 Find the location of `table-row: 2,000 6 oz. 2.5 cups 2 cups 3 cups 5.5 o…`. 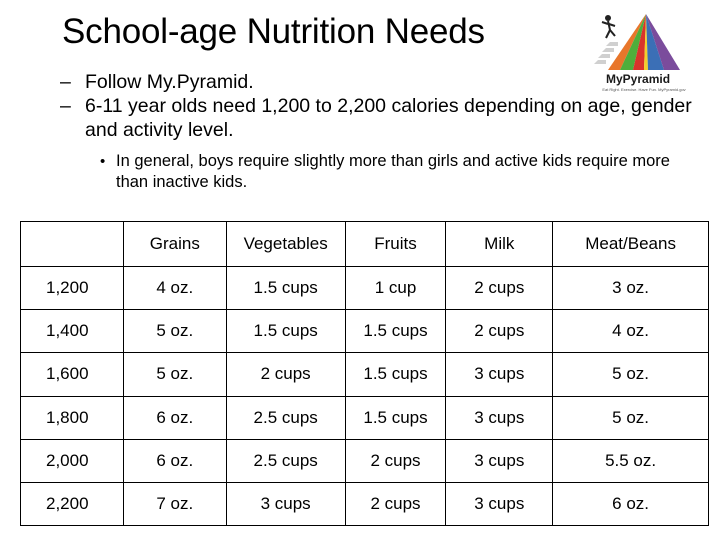

table-row: 2,000 6 oz. 2.5 cups 2 cups 3 cups 5.5 o… is located at coordinates (364, 460).